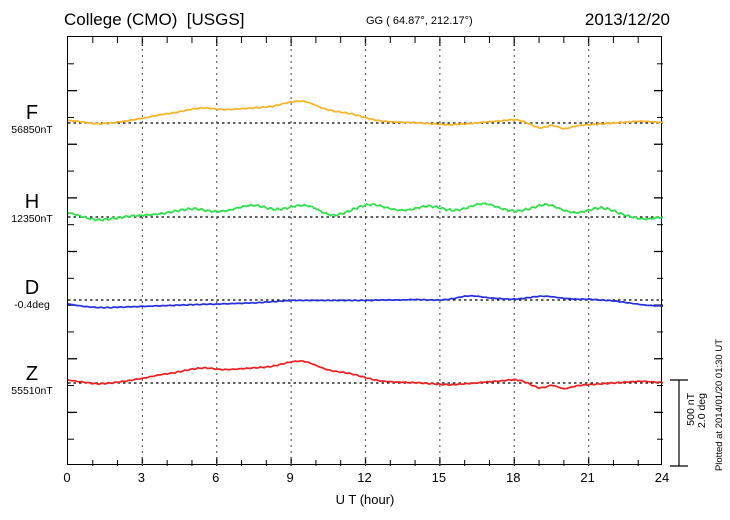  Describe the element at coordinates (662, 477) in the screenshot. I see `x-tick-label: 24` at that location.